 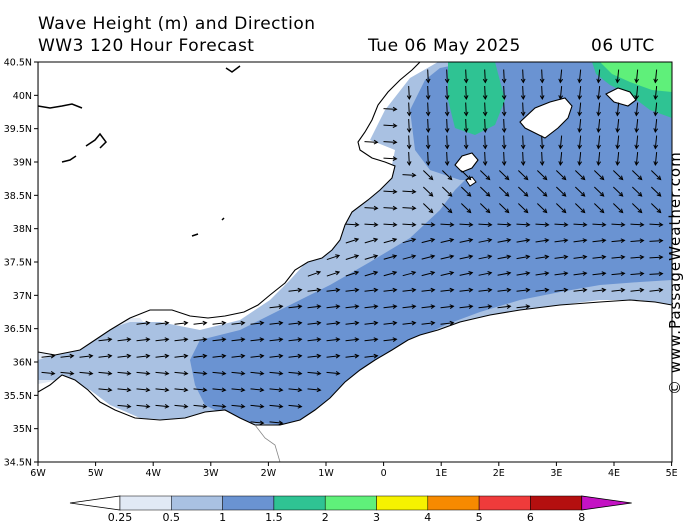 I want to click on lon-label: 4W, so click(x=153, y=473).